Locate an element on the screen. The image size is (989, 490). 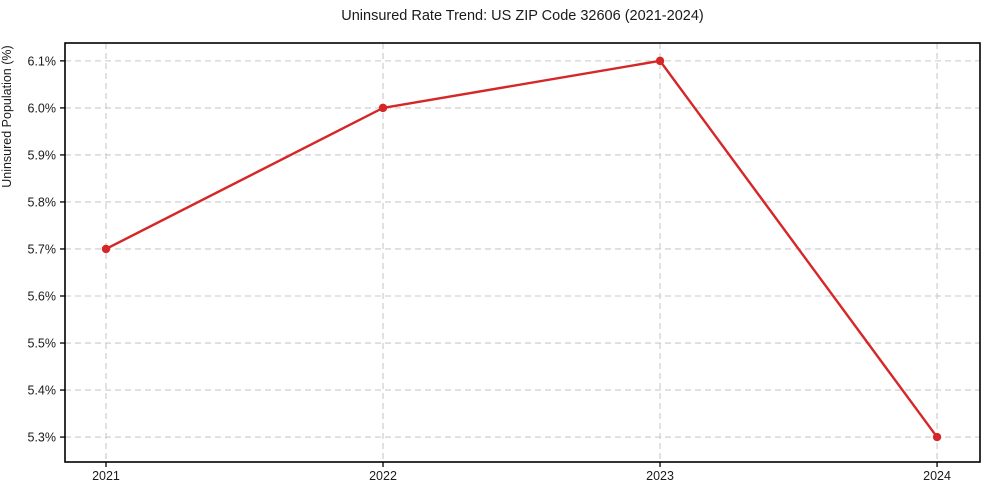
x-tick-label: 2023 is located at coordinates (660, 476).